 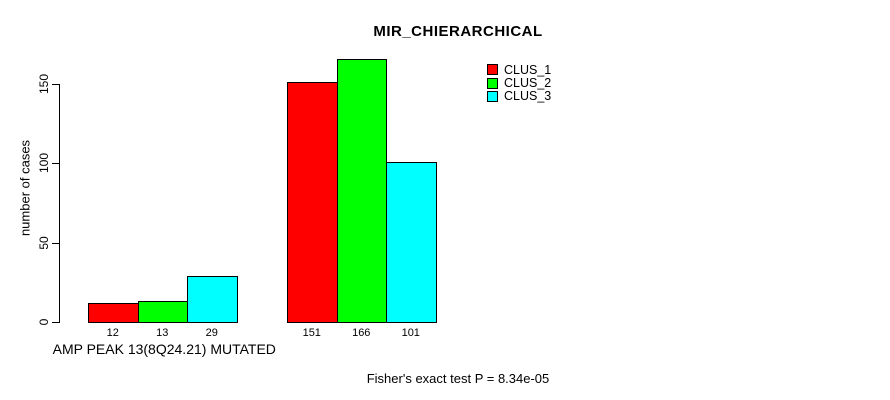 What do you see at coordinates (411, 242) in the screenshot?
I see `bar-clus_3-group2` at bounding box center [411, 242].